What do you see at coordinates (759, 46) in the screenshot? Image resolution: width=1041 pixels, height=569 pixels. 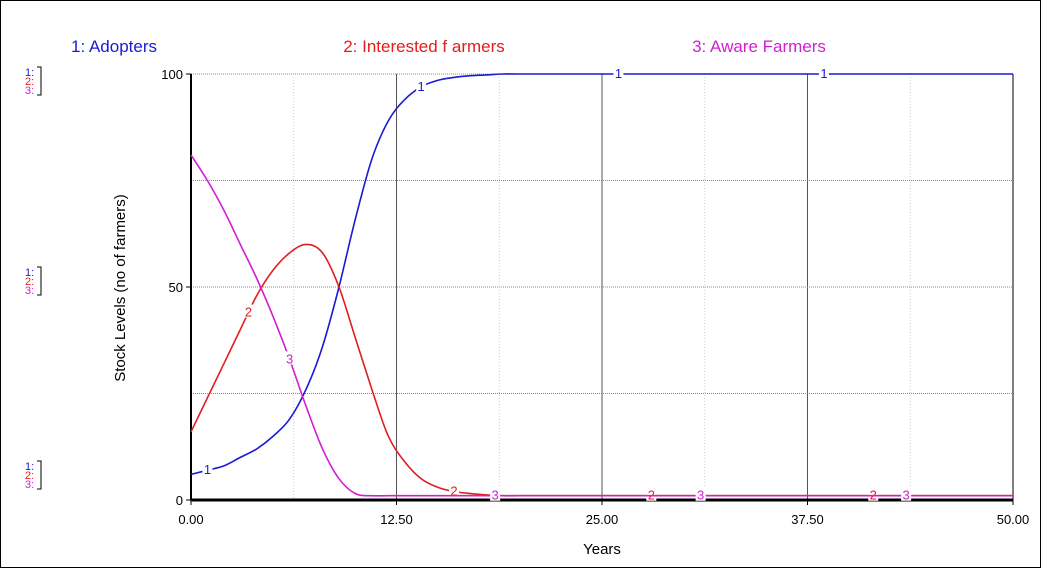 I see `legend-entry-3: 3: Aware Farmers` at bounding box center [759, 46].